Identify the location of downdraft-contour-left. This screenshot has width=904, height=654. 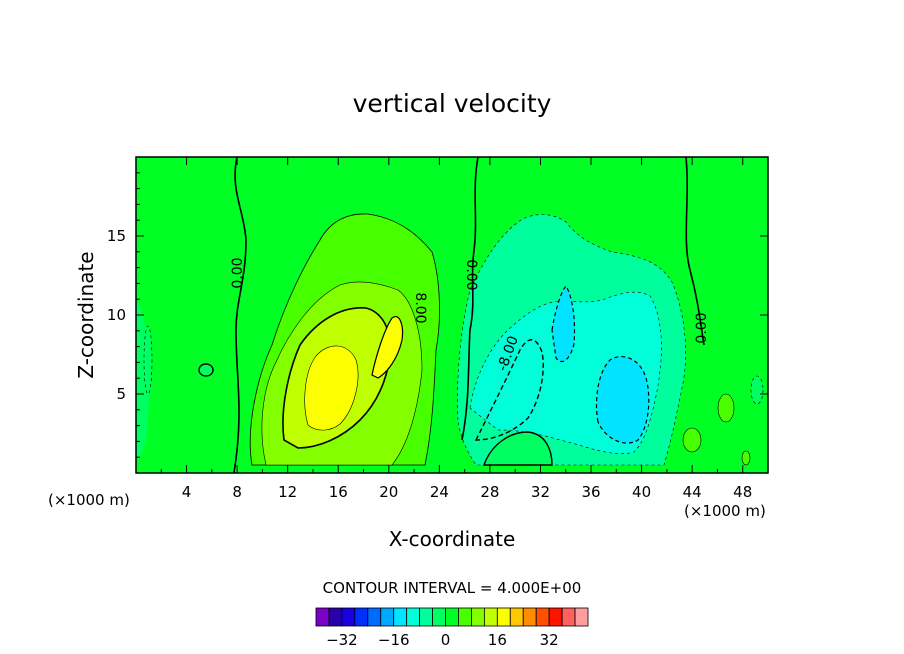
(509, 390).